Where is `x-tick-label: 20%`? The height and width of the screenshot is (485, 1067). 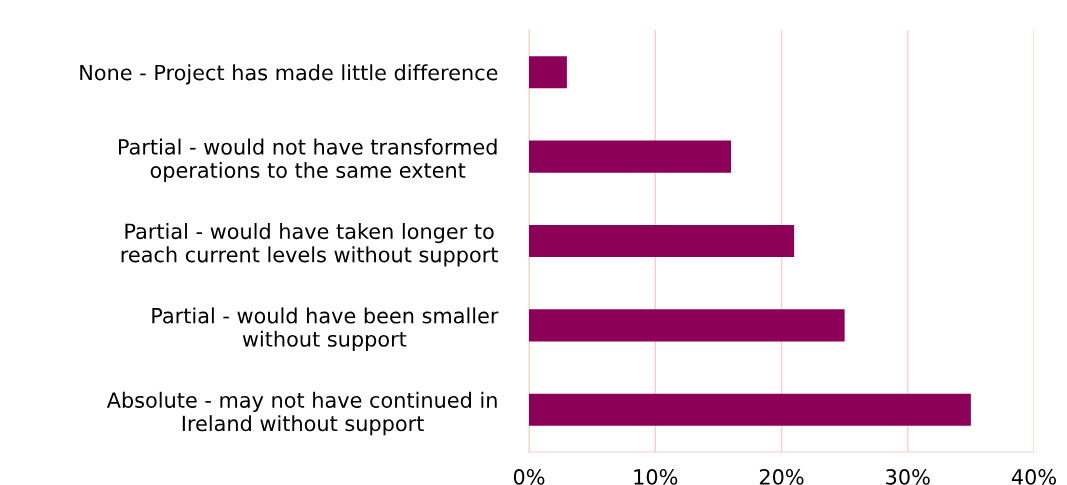
x-tick-label: 20% is located at coordinates (781, 477).